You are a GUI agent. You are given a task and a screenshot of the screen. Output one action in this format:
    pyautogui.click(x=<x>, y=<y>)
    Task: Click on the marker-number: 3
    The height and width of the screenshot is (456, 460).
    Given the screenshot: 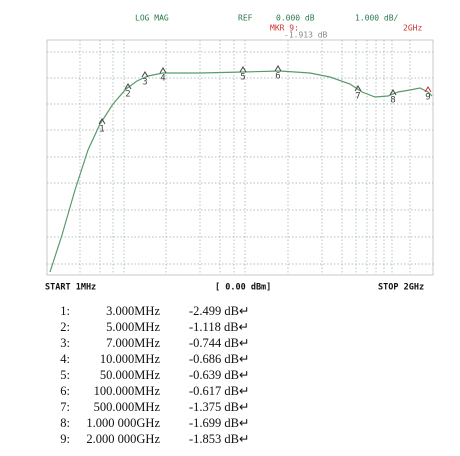 What is the action you would take?
    pyautogui.click(x=144, y=83)
    